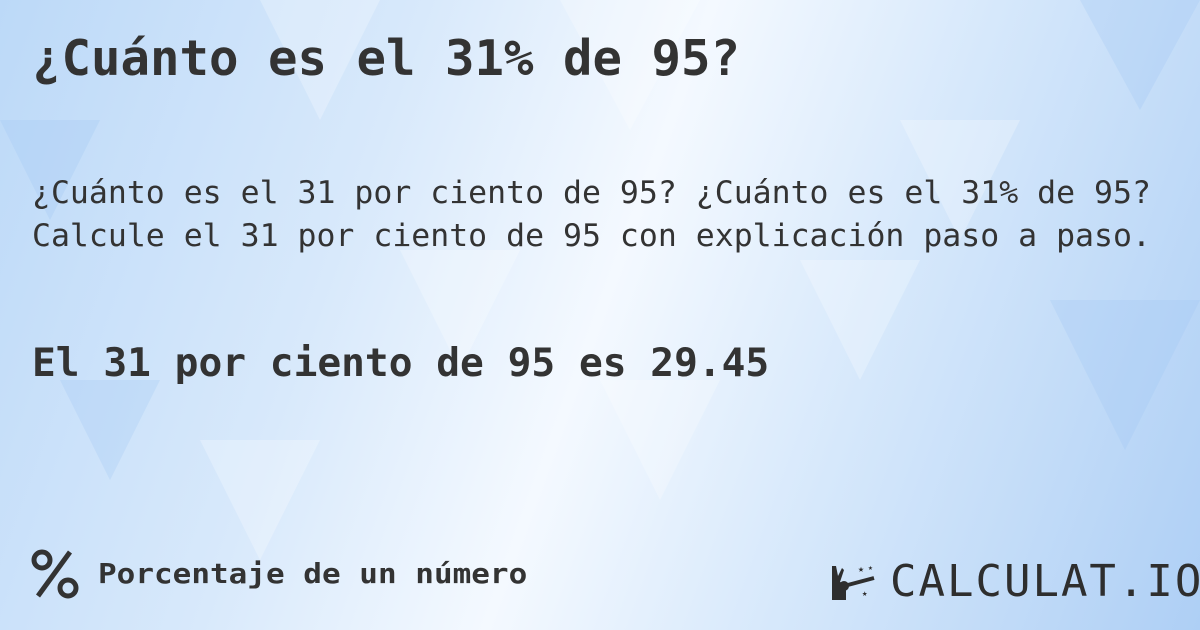  What do you see at coordinates (55, 574) in the screenshot?
I see `percent-icon` at bounding box center [55, 574].